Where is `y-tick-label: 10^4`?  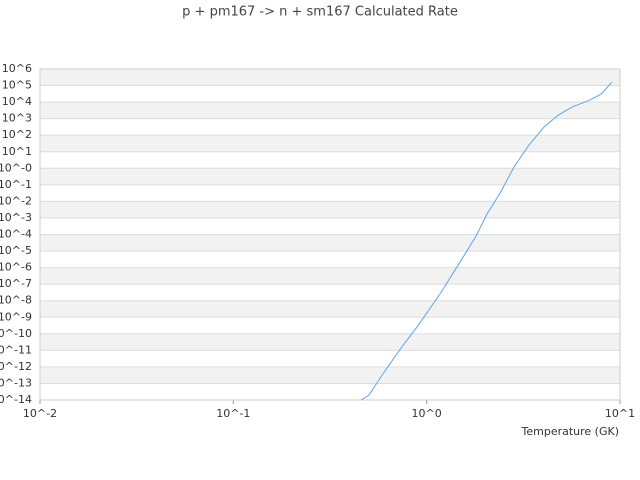 y-tick-label: 10^4 is located at coordinates (17, 101).